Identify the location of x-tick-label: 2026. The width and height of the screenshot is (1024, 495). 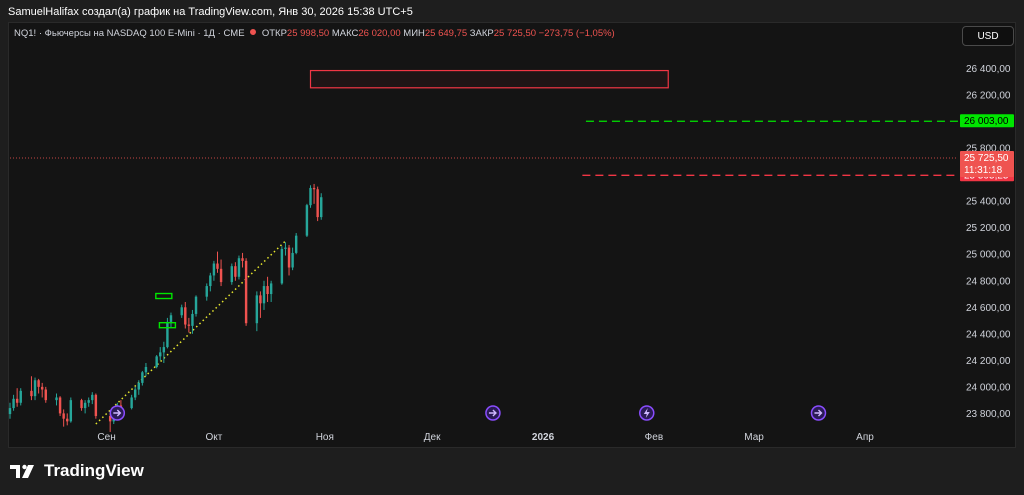
(543, 437).